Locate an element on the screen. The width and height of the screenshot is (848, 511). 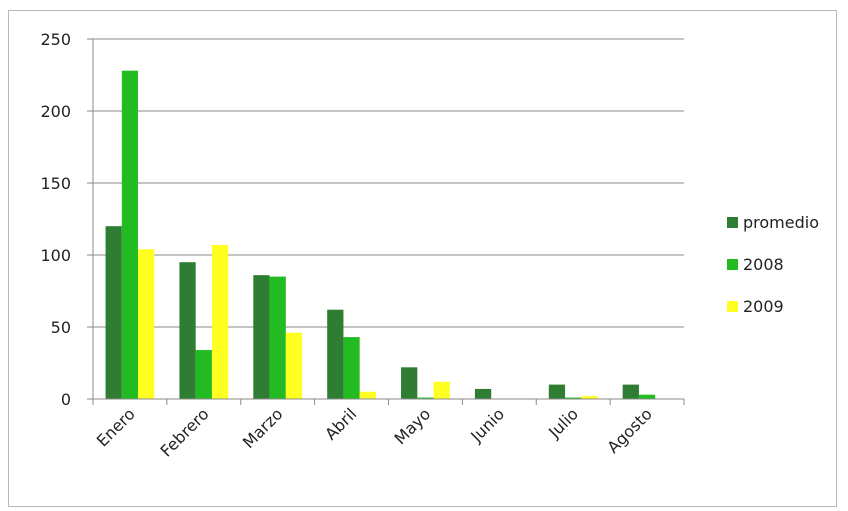
bar-2009-Julio is located at coordinates (589, 397).